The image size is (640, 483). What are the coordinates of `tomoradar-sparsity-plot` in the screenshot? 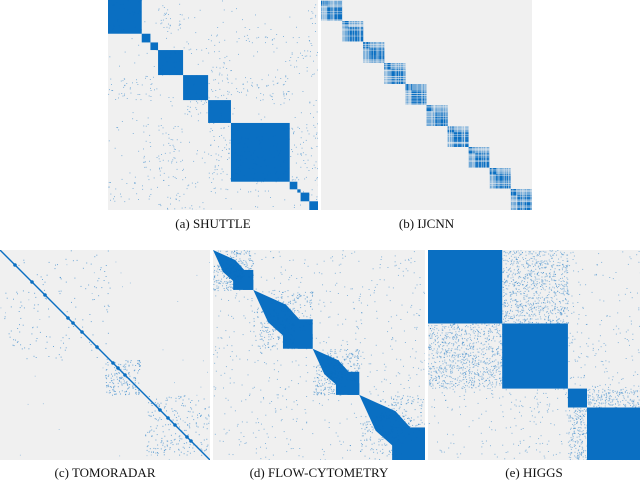 It's located at (105, 355).